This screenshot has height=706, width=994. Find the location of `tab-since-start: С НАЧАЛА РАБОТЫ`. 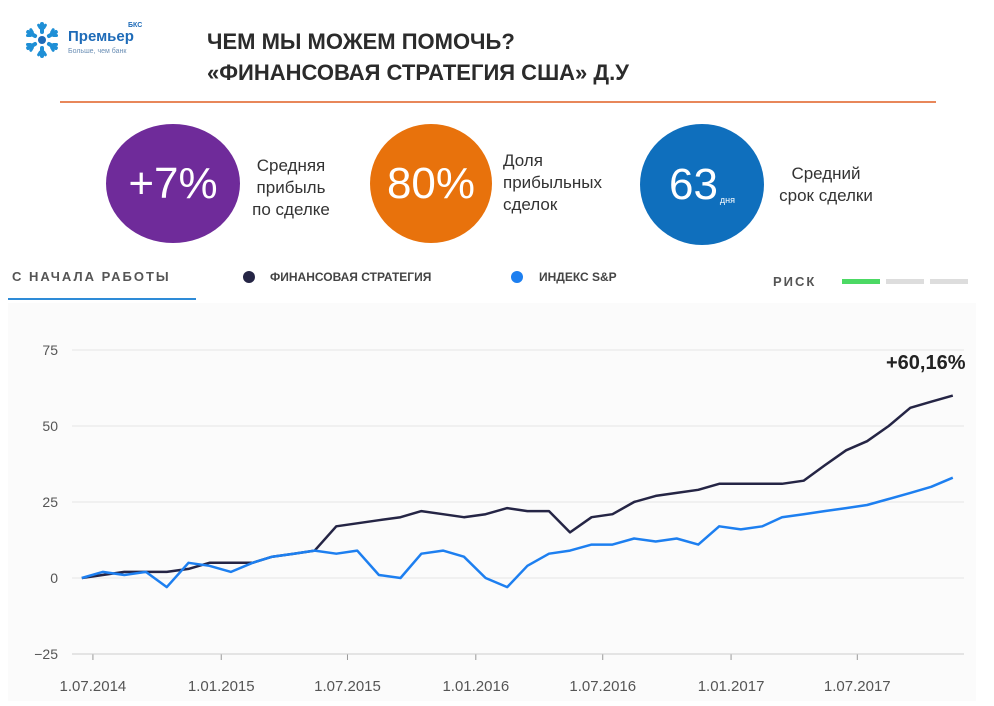

tab-since-start: С НАЧАЛА РАБОТЫ is located at coordinates (91, 276).